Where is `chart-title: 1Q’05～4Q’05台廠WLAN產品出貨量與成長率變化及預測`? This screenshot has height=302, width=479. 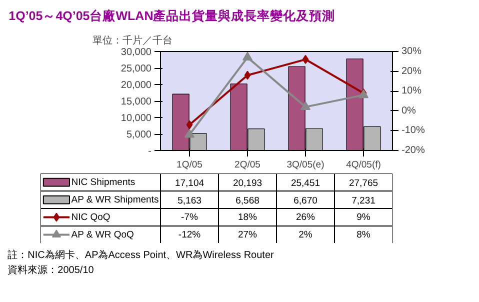
chart-title: 1Q’05～4Q’05台廠WLAN產品出貨量與成長率變化及預測 is located at coordinates (172, 15).